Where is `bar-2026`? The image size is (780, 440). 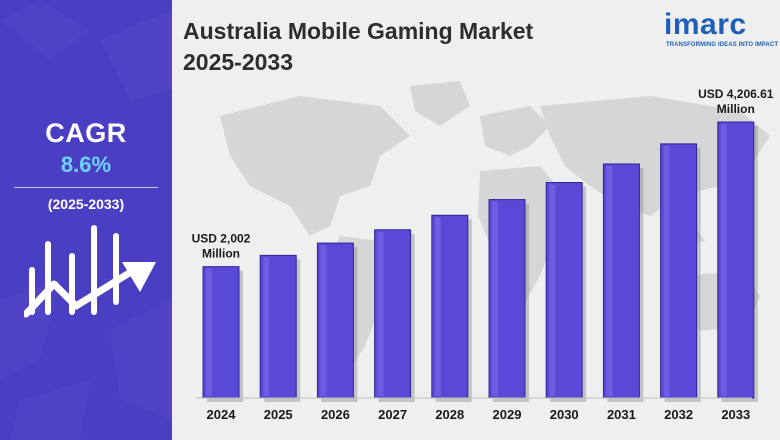 bar-2026 is located at coordinates (337, 322).